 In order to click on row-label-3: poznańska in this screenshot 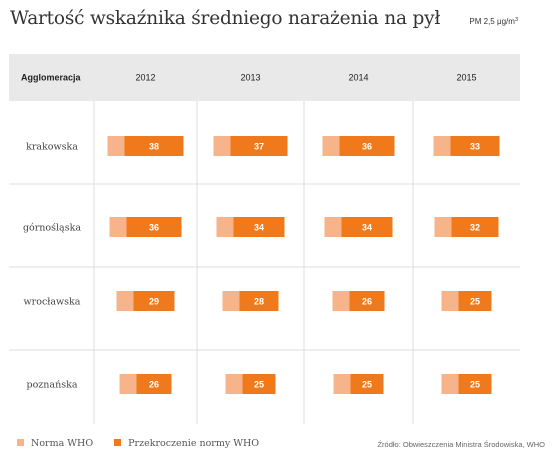, I will do `click(51, 385)`.